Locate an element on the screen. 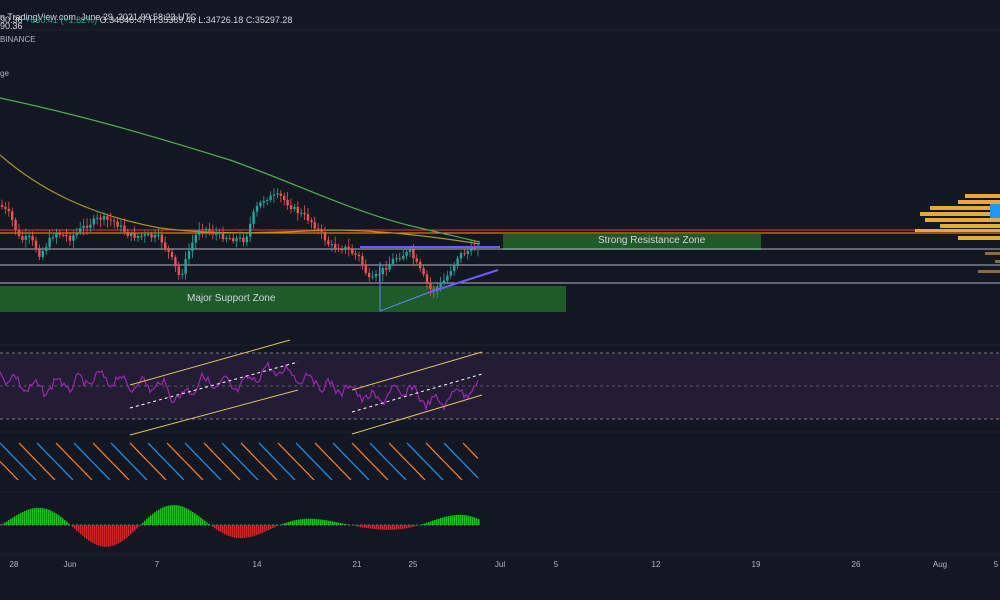  x-tick: 28 is located at coordinates (14, 564).